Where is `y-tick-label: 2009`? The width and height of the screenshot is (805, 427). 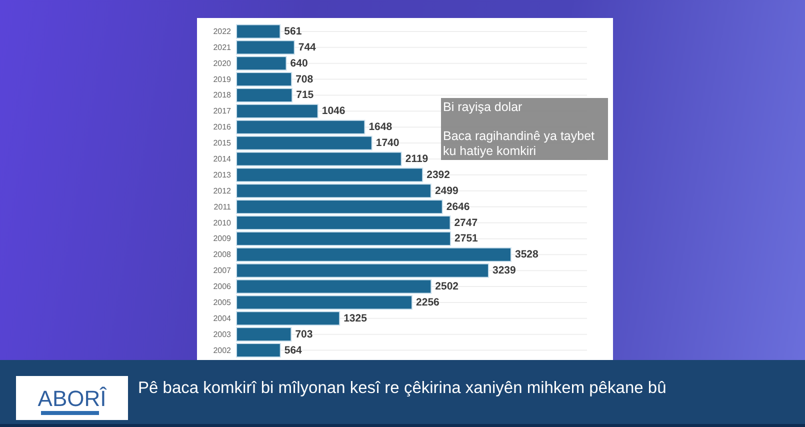
y-tick-label: 2009 is located at coordinates (222, 239).